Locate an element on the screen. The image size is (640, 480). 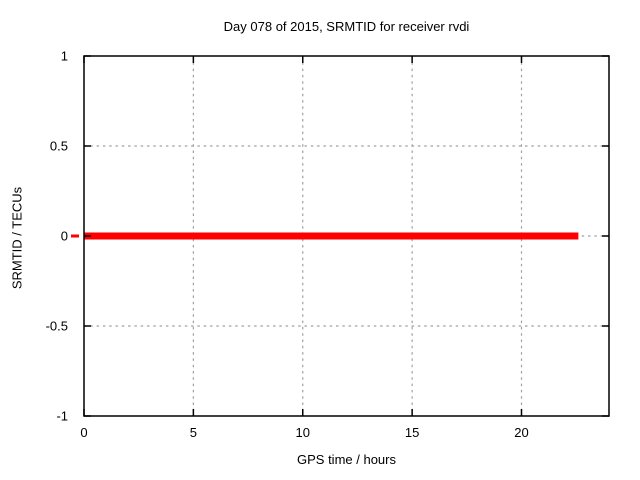
x-tick-label: 5 is located at coordinates (193, 432).